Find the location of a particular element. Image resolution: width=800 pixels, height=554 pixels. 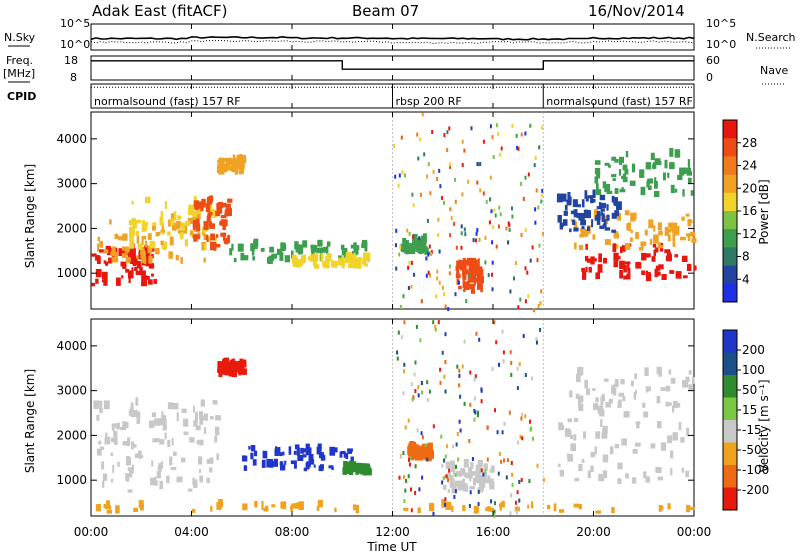

colorbar-tick-label: -200 is located at coordinates (755, 490).